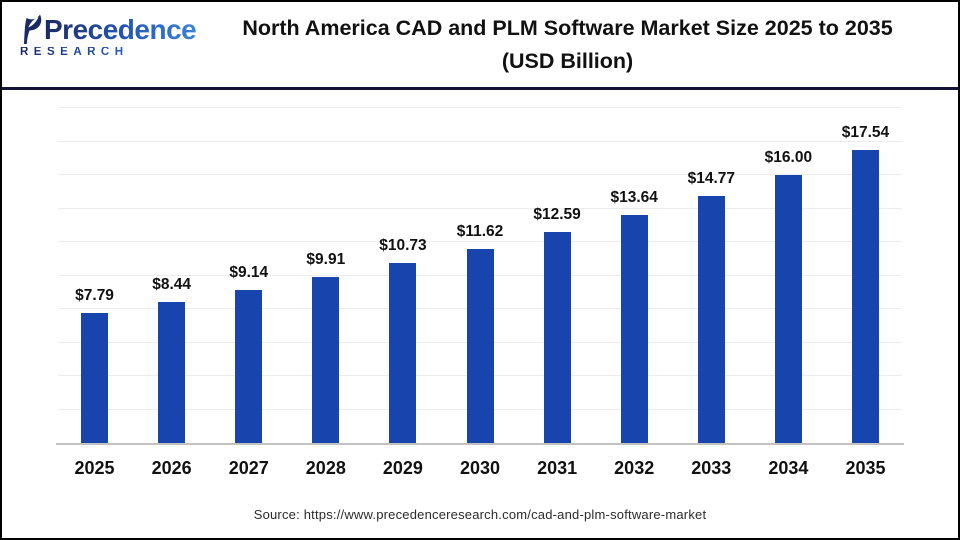 This screenshot has width=960, height=540. I want to click on bar-value-label: $10.73, so click(403, 246).